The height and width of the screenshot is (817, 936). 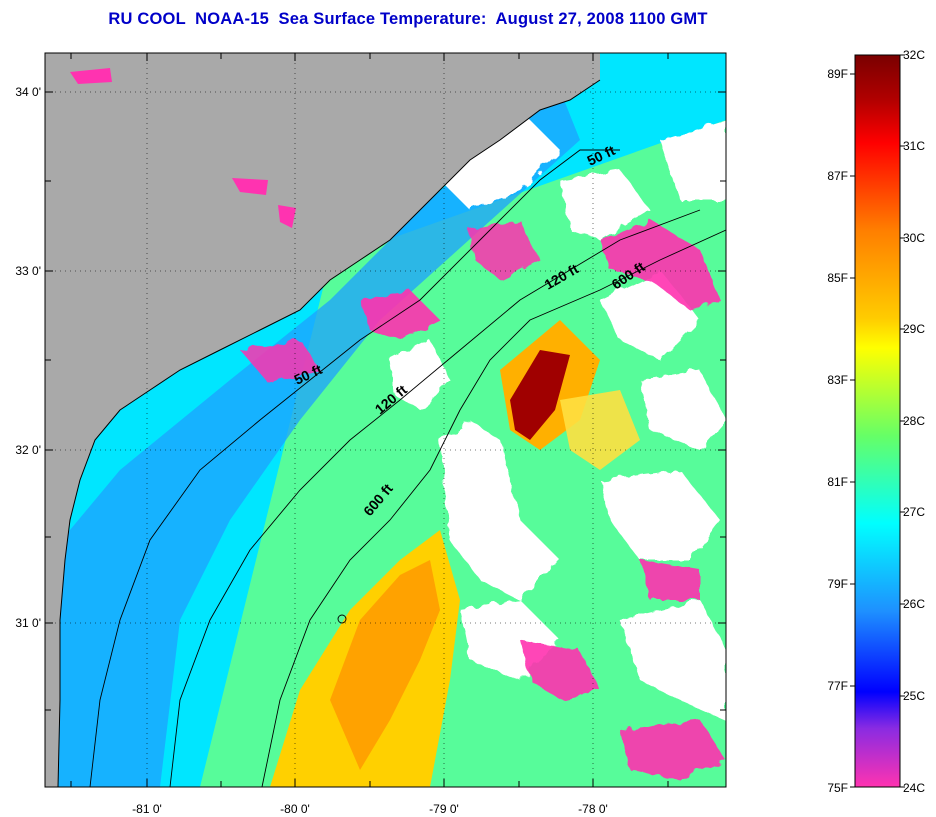 I want to click on colorbar-celsius-label: 28C, so click(x=914, y=421).